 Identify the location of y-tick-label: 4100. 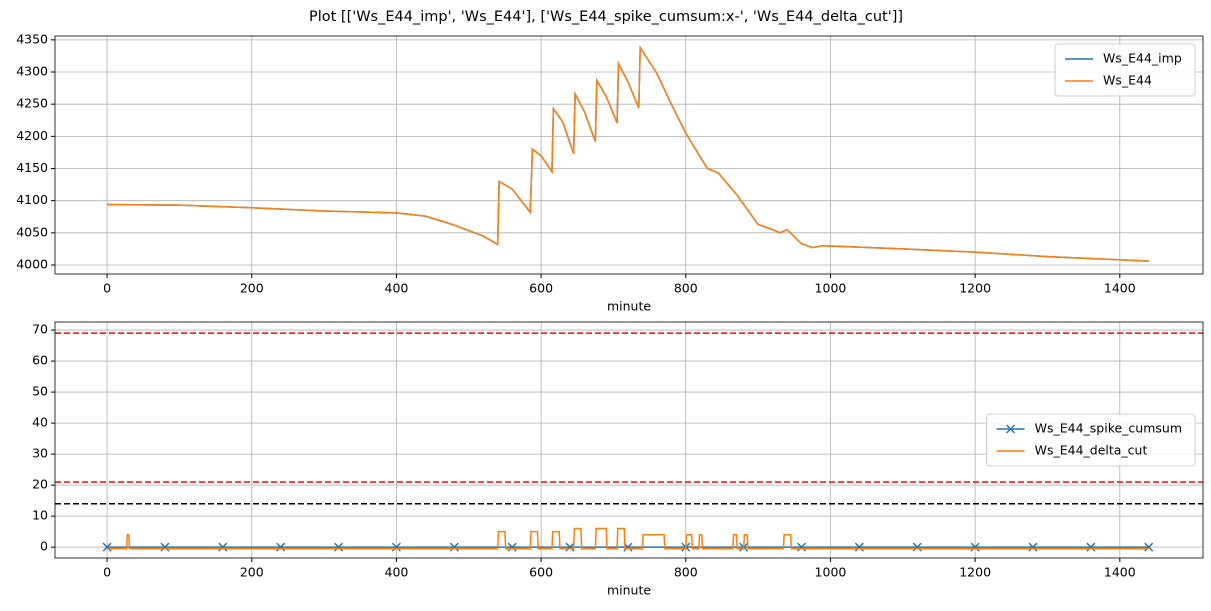
(32, 199).